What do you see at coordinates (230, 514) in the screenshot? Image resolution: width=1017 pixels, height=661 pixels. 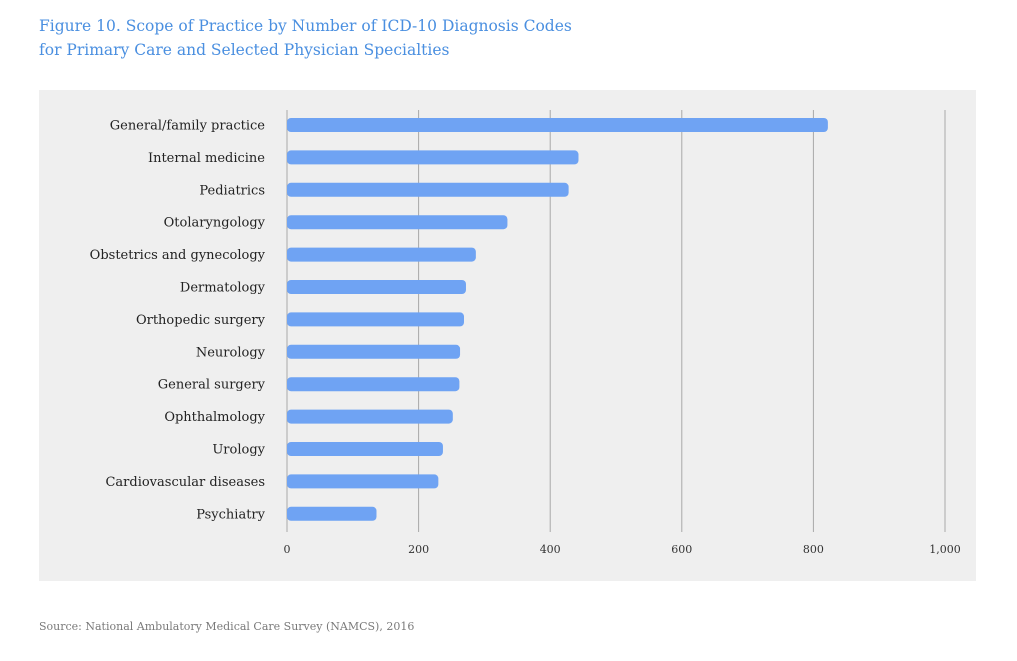 I see `category-label-psychiatry: Psychiatry` at bounding box center [230, 514].